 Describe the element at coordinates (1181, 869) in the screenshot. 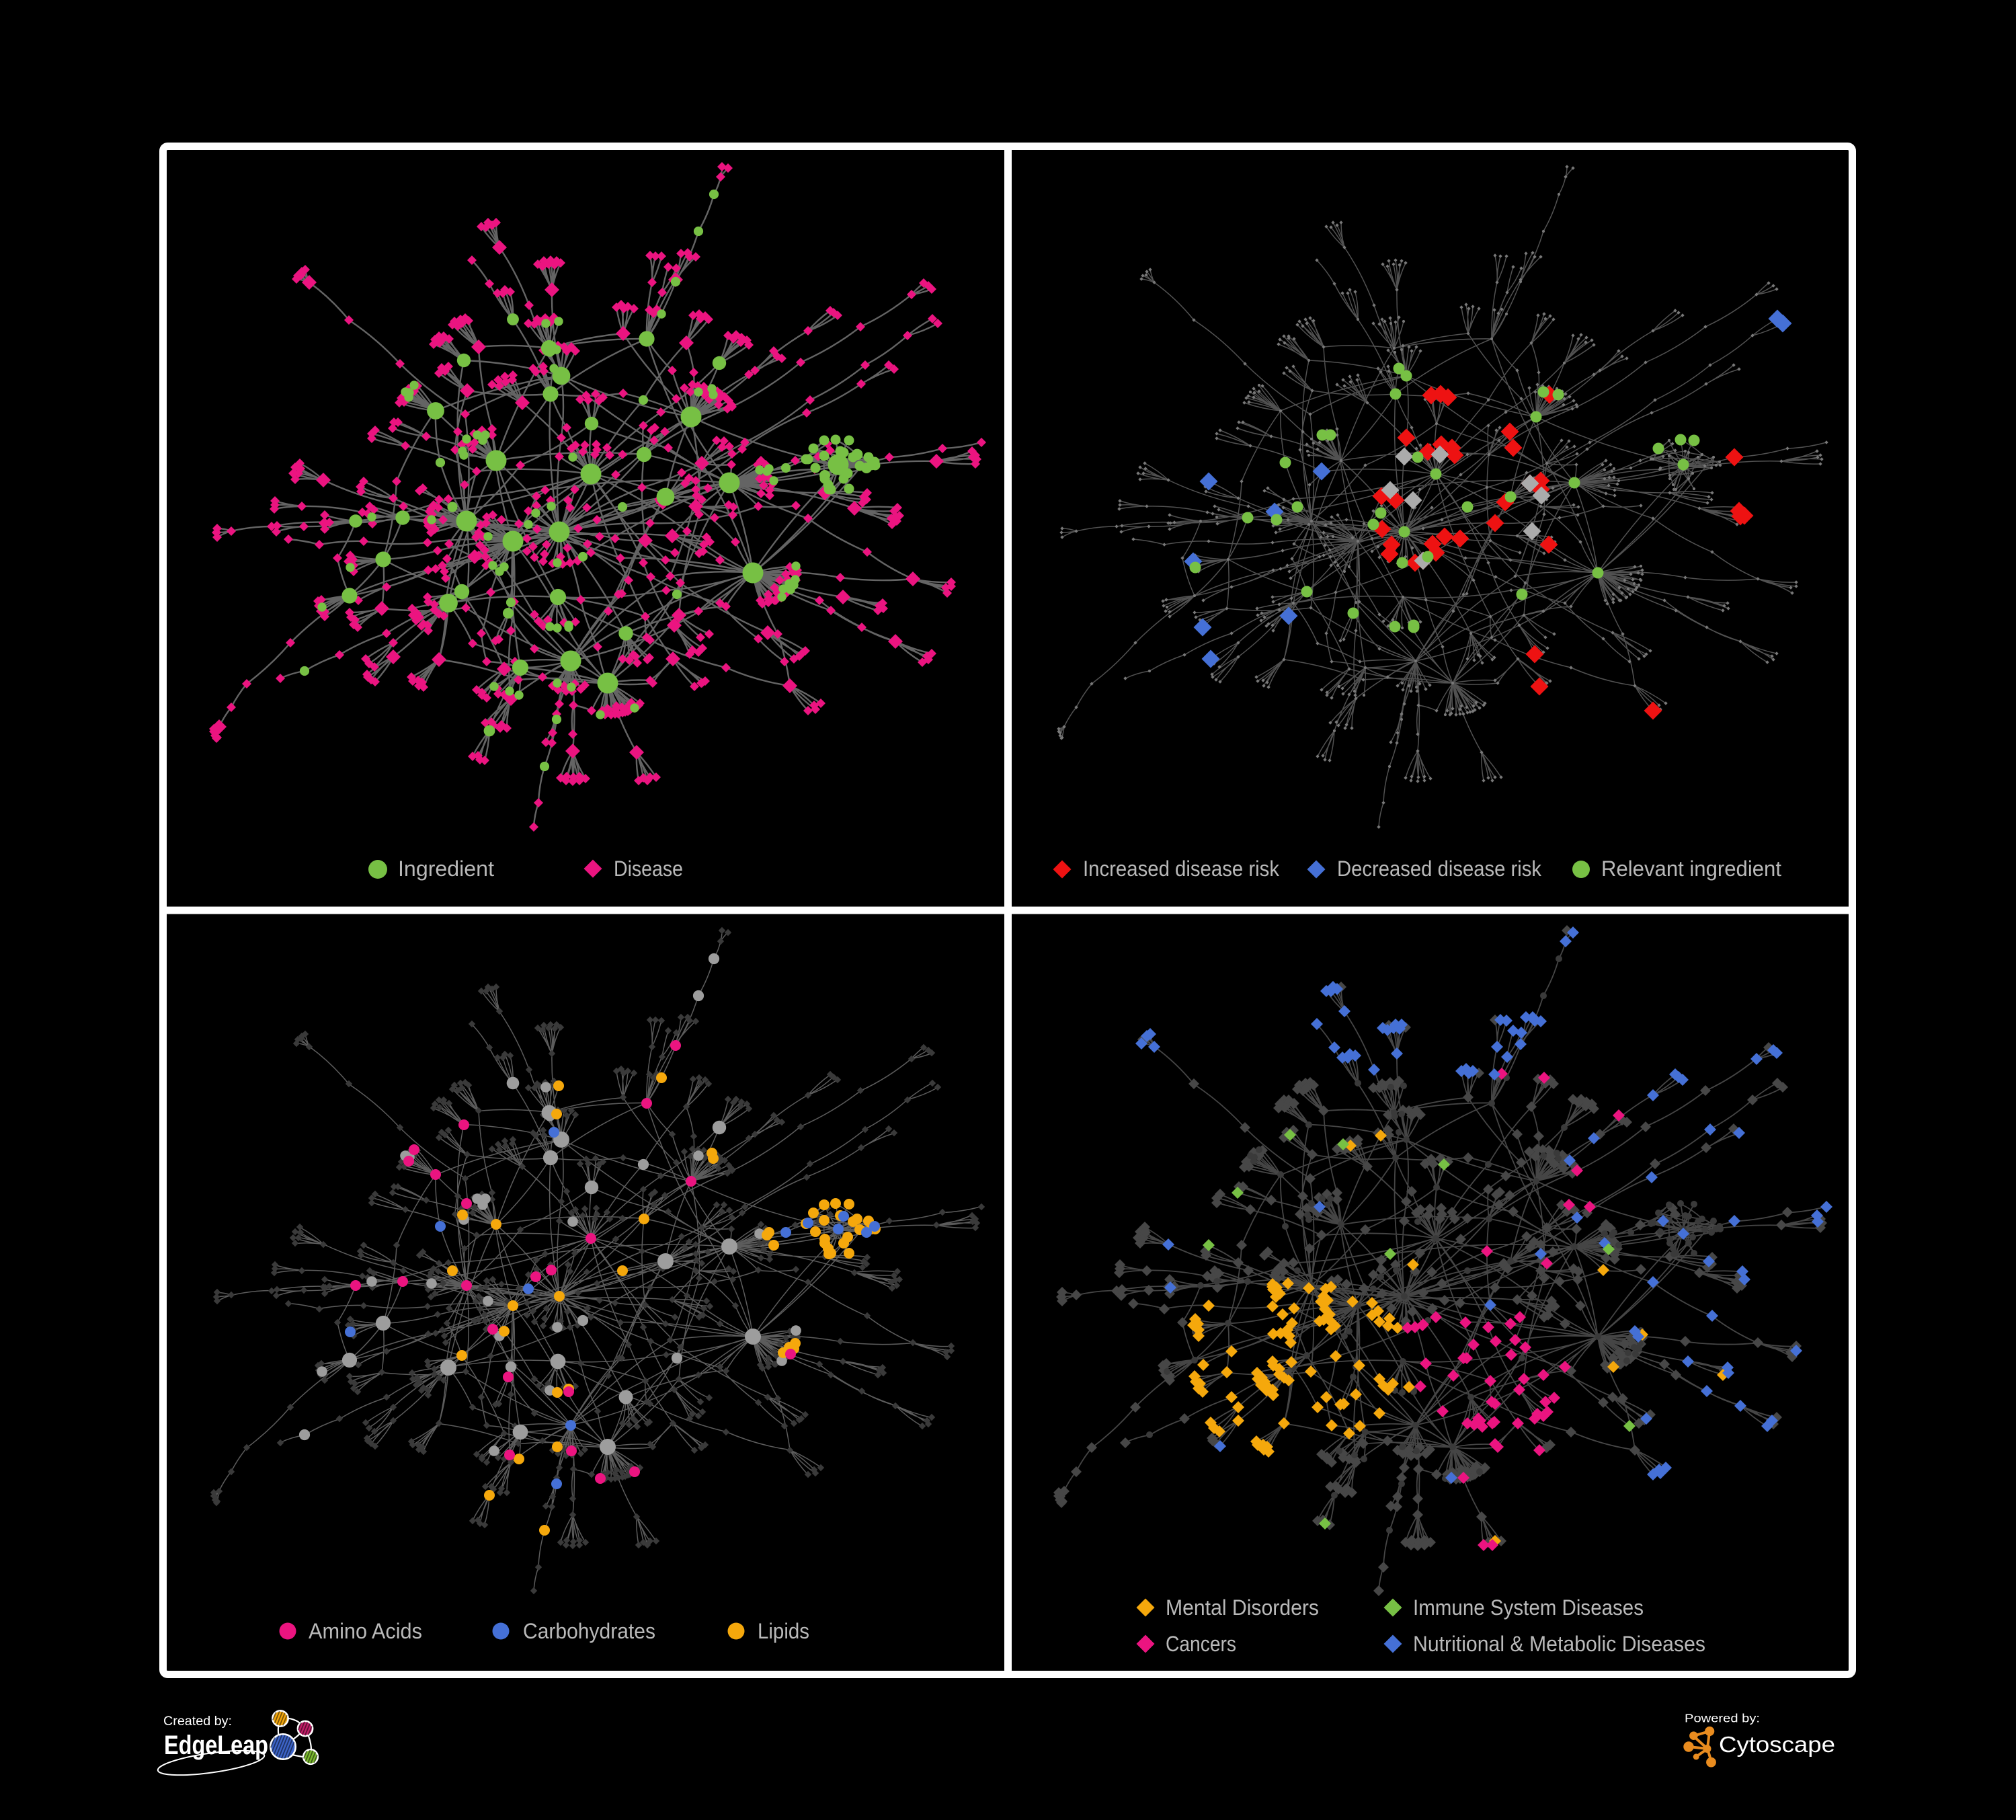

I see `svg-text: Increased disease risk` at that location.